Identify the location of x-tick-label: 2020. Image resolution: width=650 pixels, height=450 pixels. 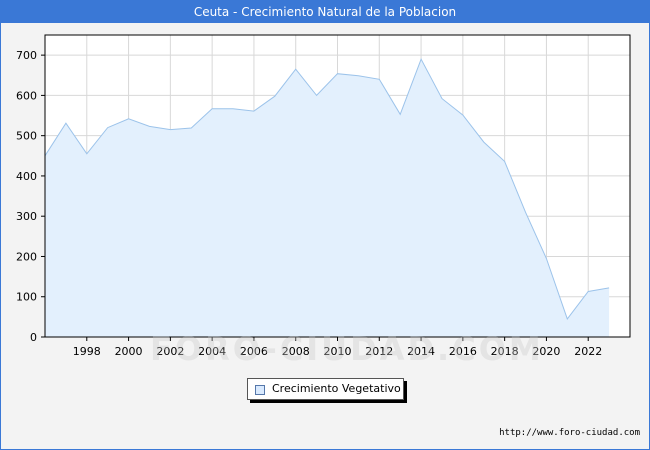
(546, 351).